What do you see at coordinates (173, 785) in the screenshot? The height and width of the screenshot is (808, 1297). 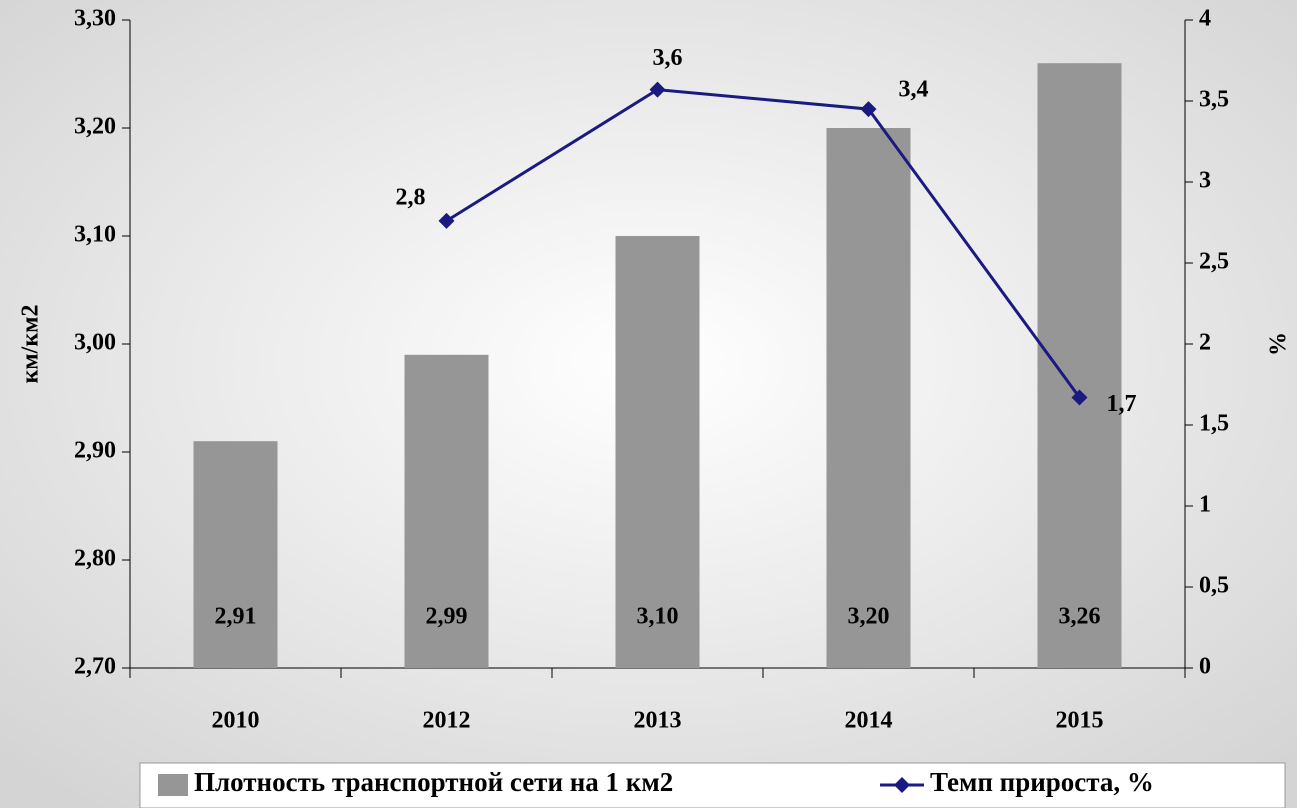 I see `legend-swatch` at bounding box center [173, 785].